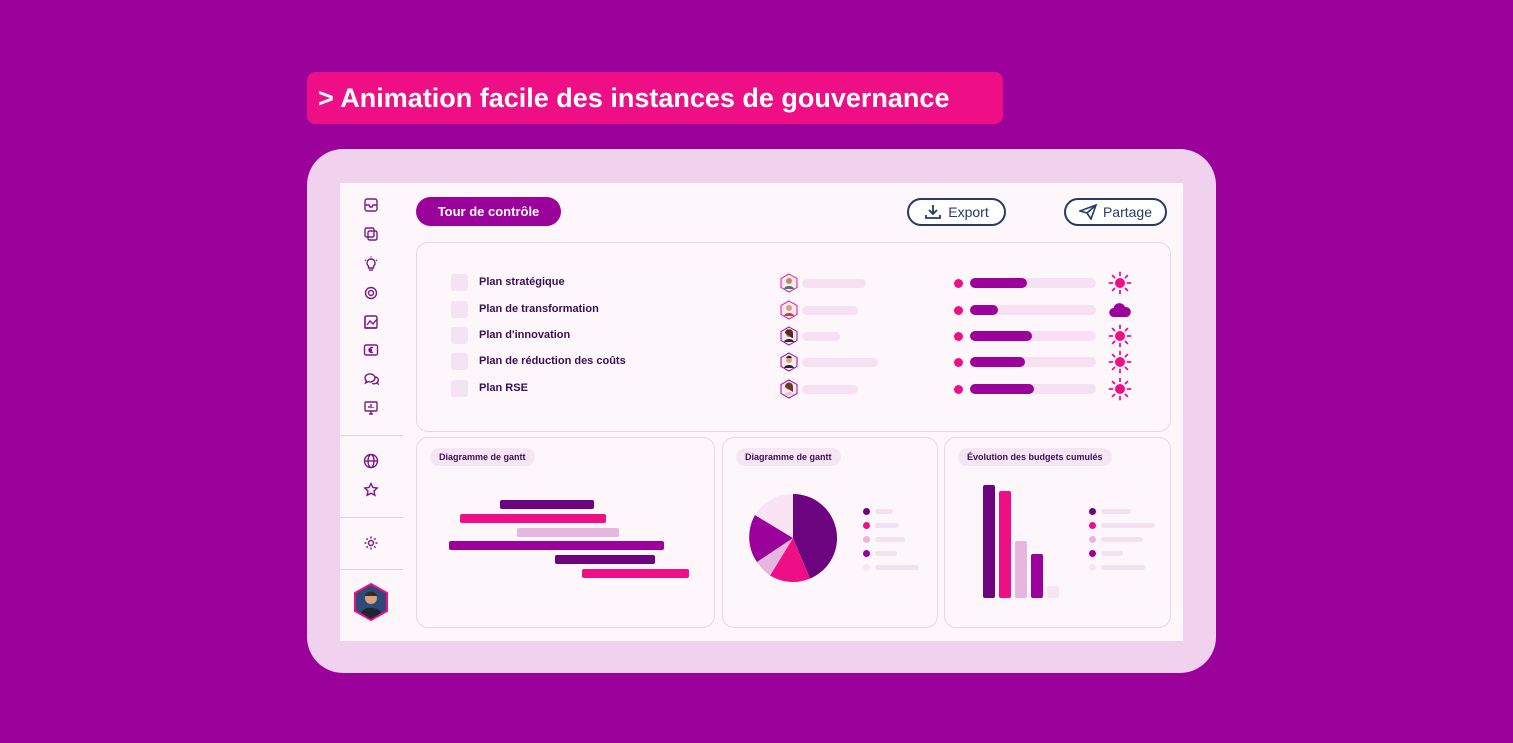 The width and height of the screenshot is (1513, 743). Describe the element at coordinates (522, 282) in the screenshot. I see `plan-name: Plan stratégique` at that location.